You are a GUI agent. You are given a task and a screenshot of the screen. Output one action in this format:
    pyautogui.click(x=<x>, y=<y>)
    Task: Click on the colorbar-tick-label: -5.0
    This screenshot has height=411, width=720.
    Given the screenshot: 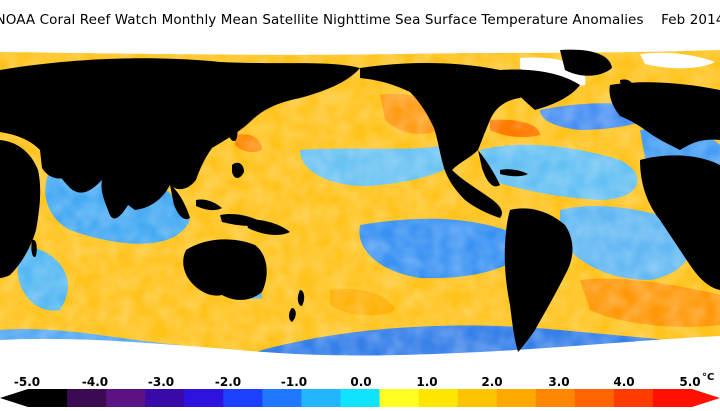 What is the action you would take?
    pyautogui.click(x=27, y=382)
    